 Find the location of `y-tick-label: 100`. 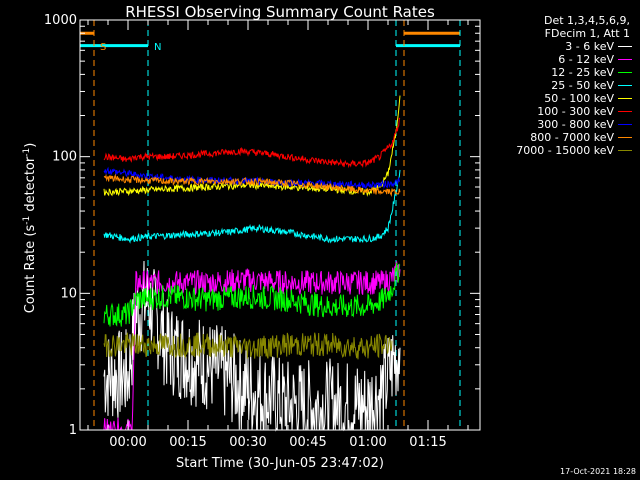

y-tick-label: 100 is located at coordinates (64, 157).